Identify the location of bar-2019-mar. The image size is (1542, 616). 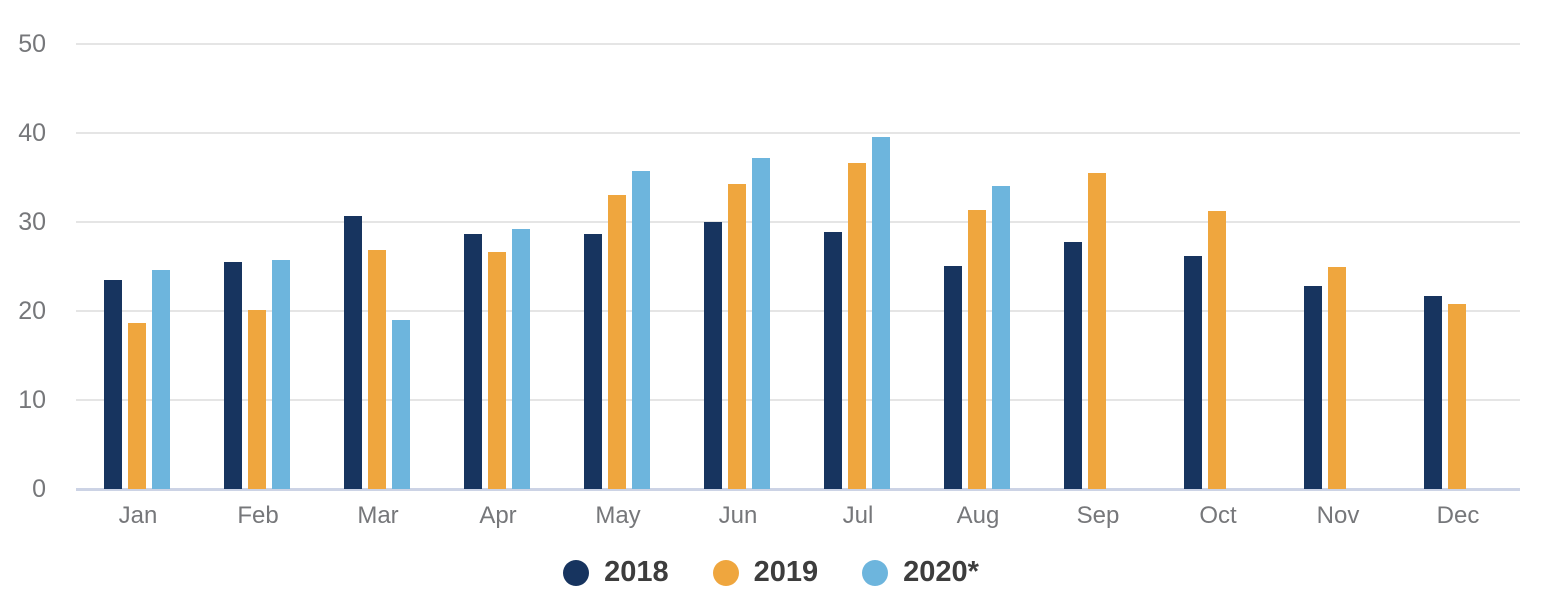
(377, 369).